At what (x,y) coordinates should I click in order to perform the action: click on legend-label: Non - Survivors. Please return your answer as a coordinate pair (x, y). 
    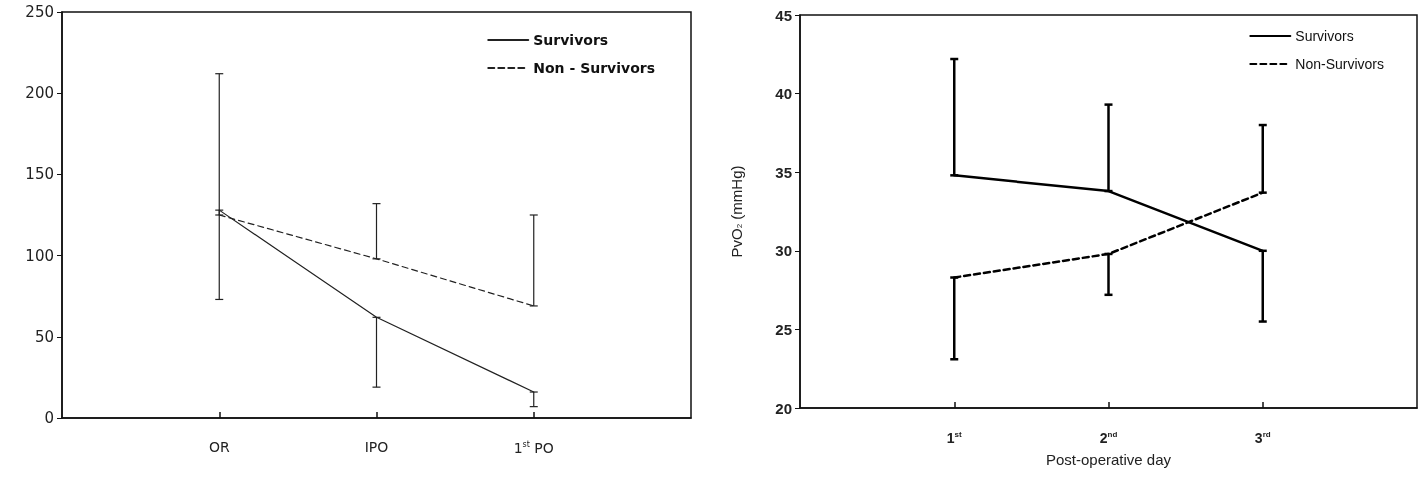
    Looking at the image, I should click on (594, 68).